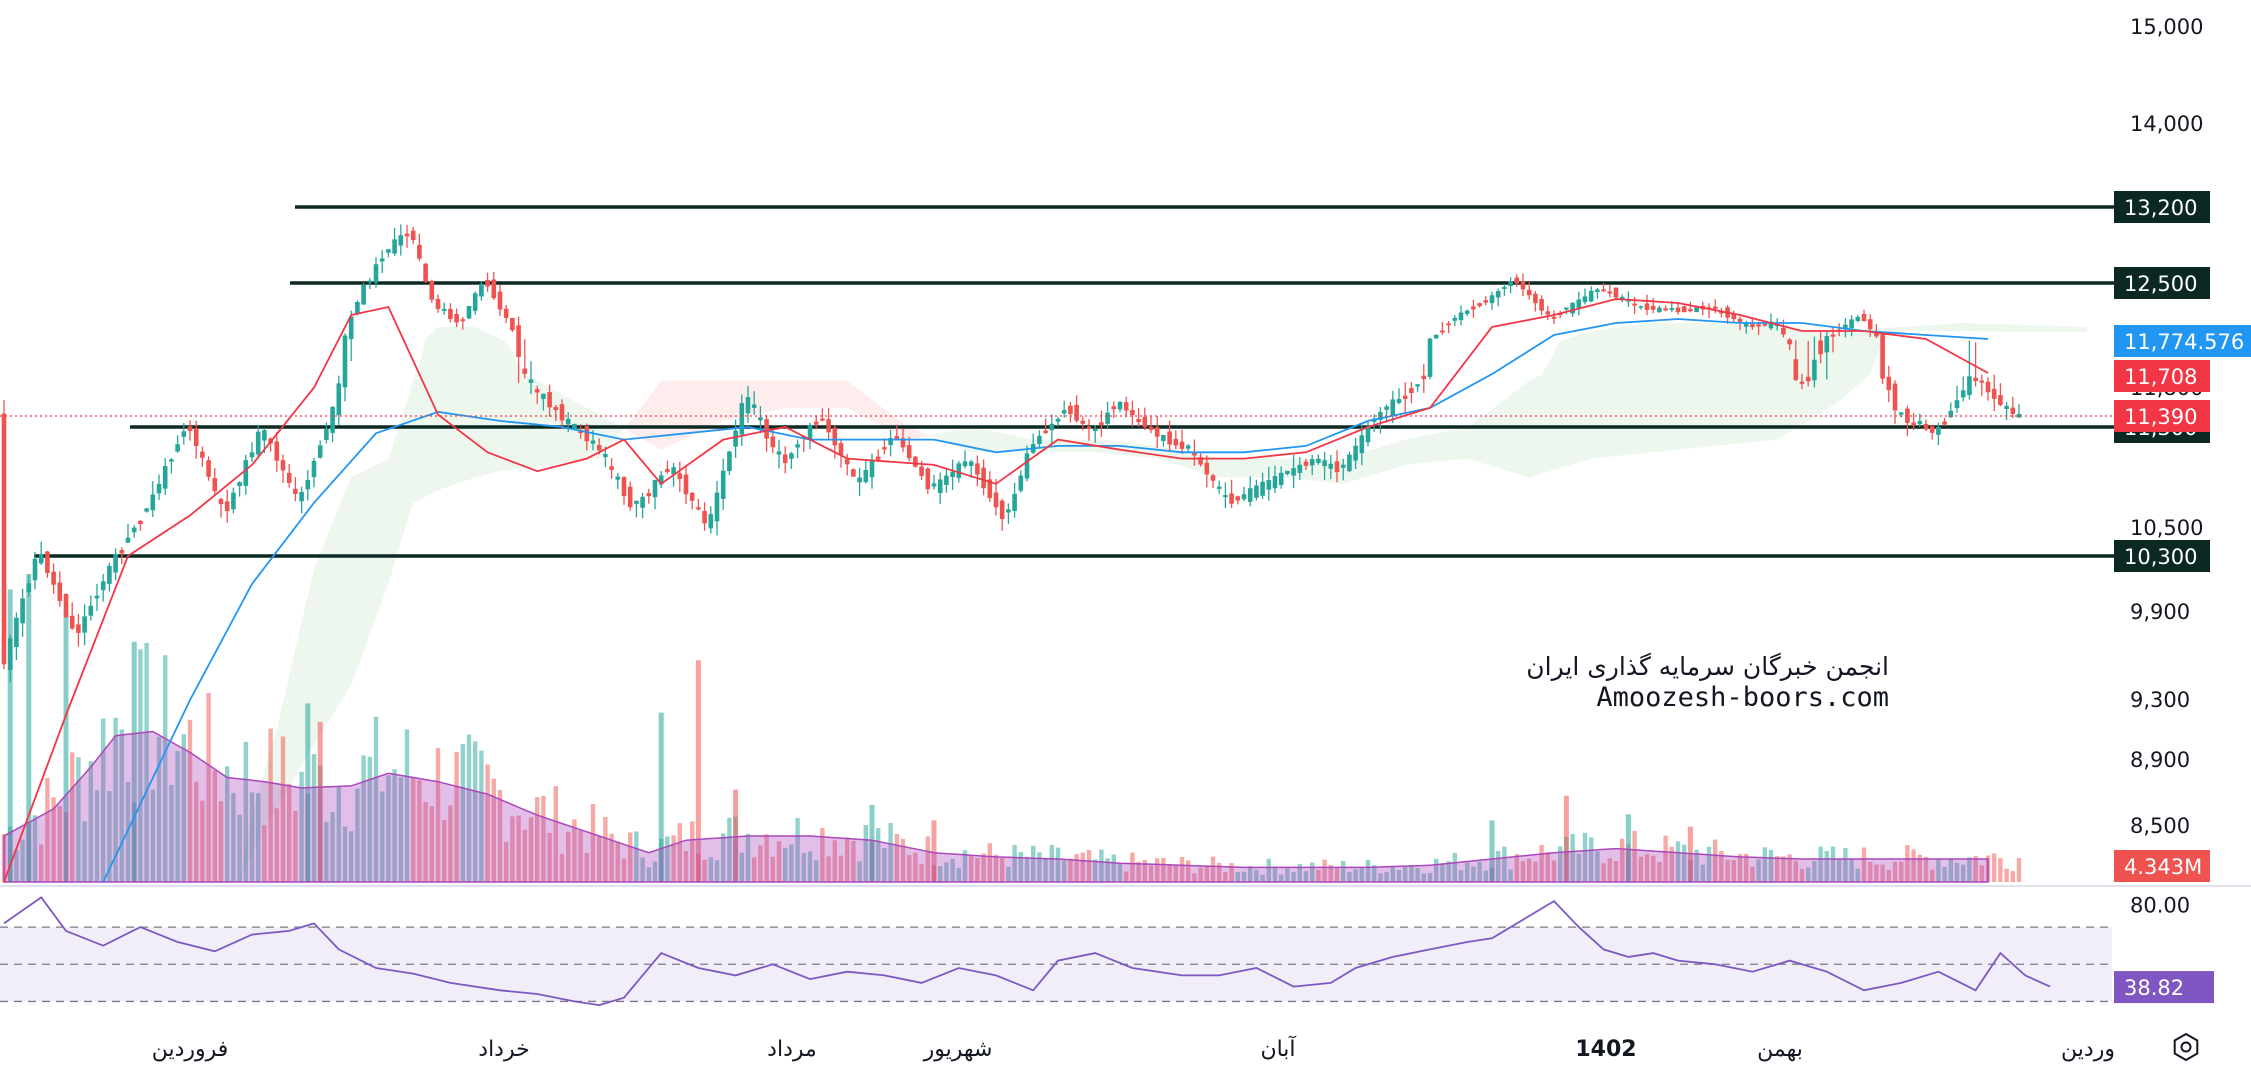 This screenshot has width=2251, height=1079. Describe the element at coordinates (2162, 283) in the screenshot. I see `level-badge-12500-bg` at that location.